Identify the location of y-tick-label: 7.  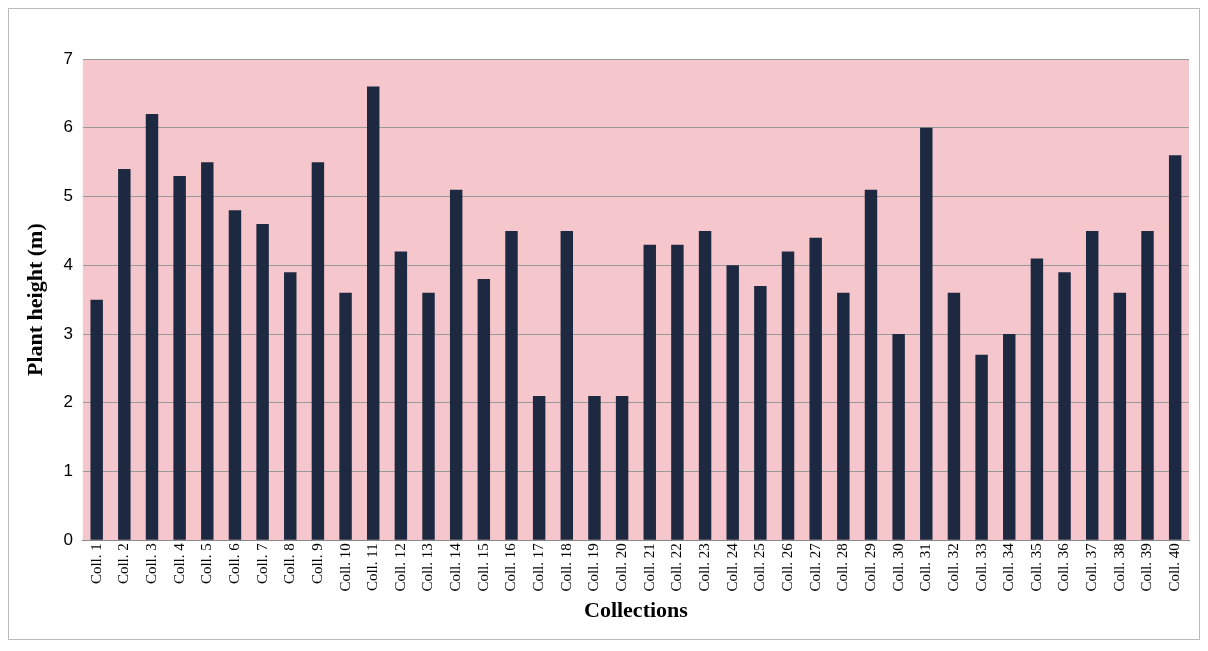
(68, 58).